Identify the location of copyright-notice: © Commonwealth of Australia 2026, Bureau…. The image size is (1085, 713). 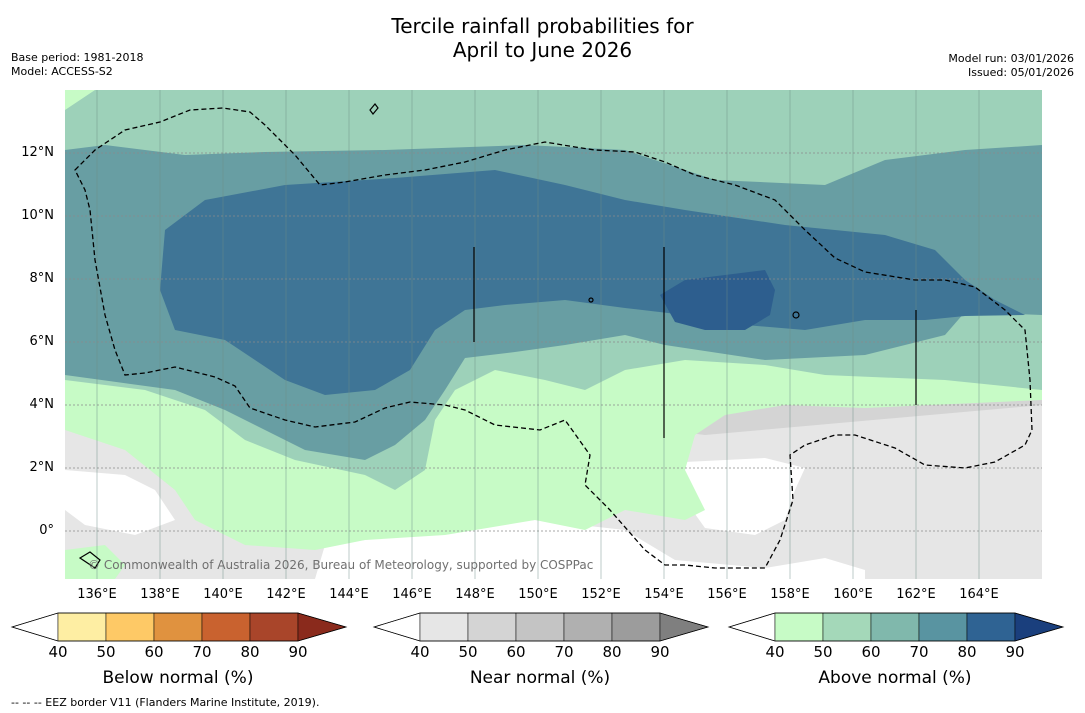
(341, 565).